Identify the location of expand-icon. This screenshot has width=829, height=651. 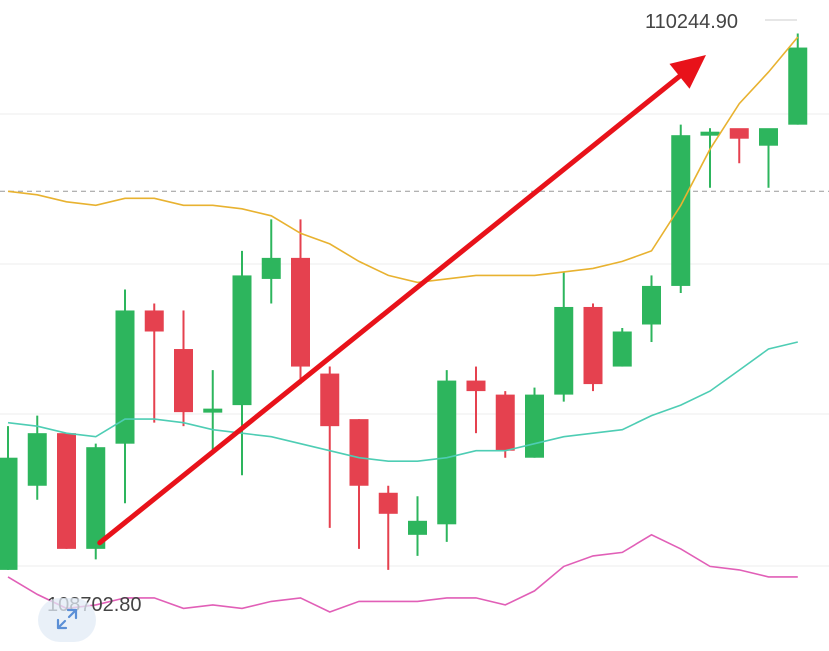
(67, 619).